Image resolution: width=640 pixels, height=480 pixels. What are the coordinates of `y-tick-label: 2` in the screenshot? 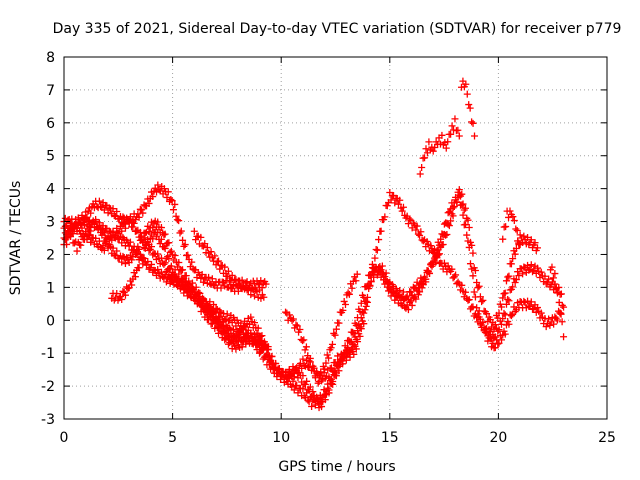 It's located at (50, 255).